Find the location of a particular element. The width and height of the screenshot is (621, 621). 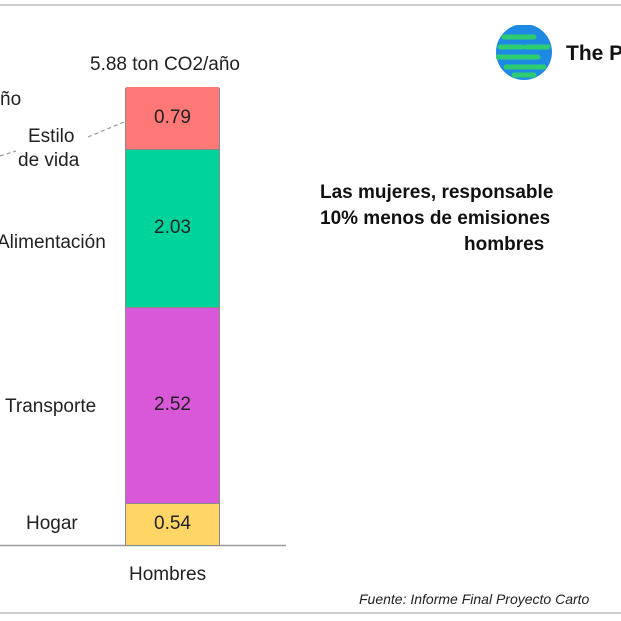

bar-segment-alimentación: 2.03 is located at coordinates (172, 227).